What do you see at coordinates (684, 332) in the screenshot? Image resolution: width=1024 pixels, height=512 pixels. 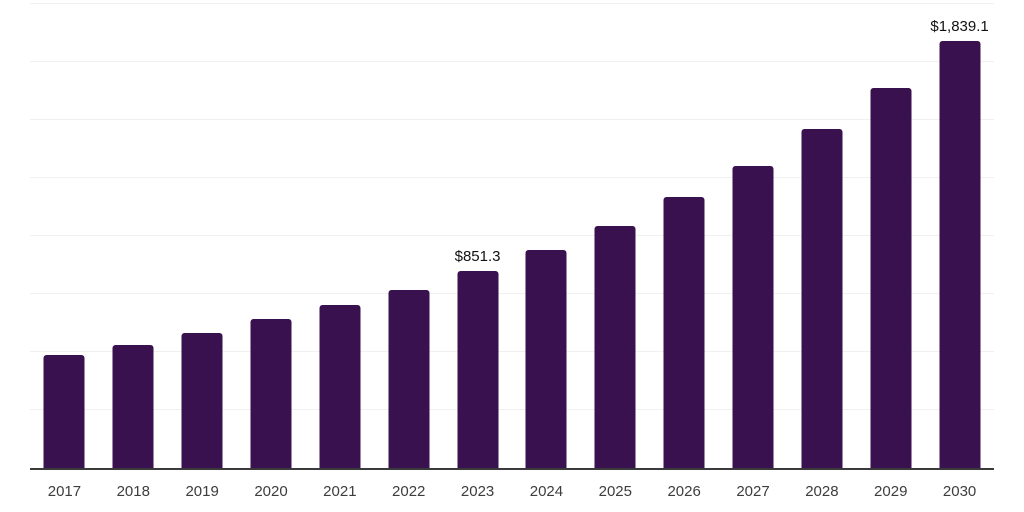 I see `bar-2026` at bounding box center [684, 332].